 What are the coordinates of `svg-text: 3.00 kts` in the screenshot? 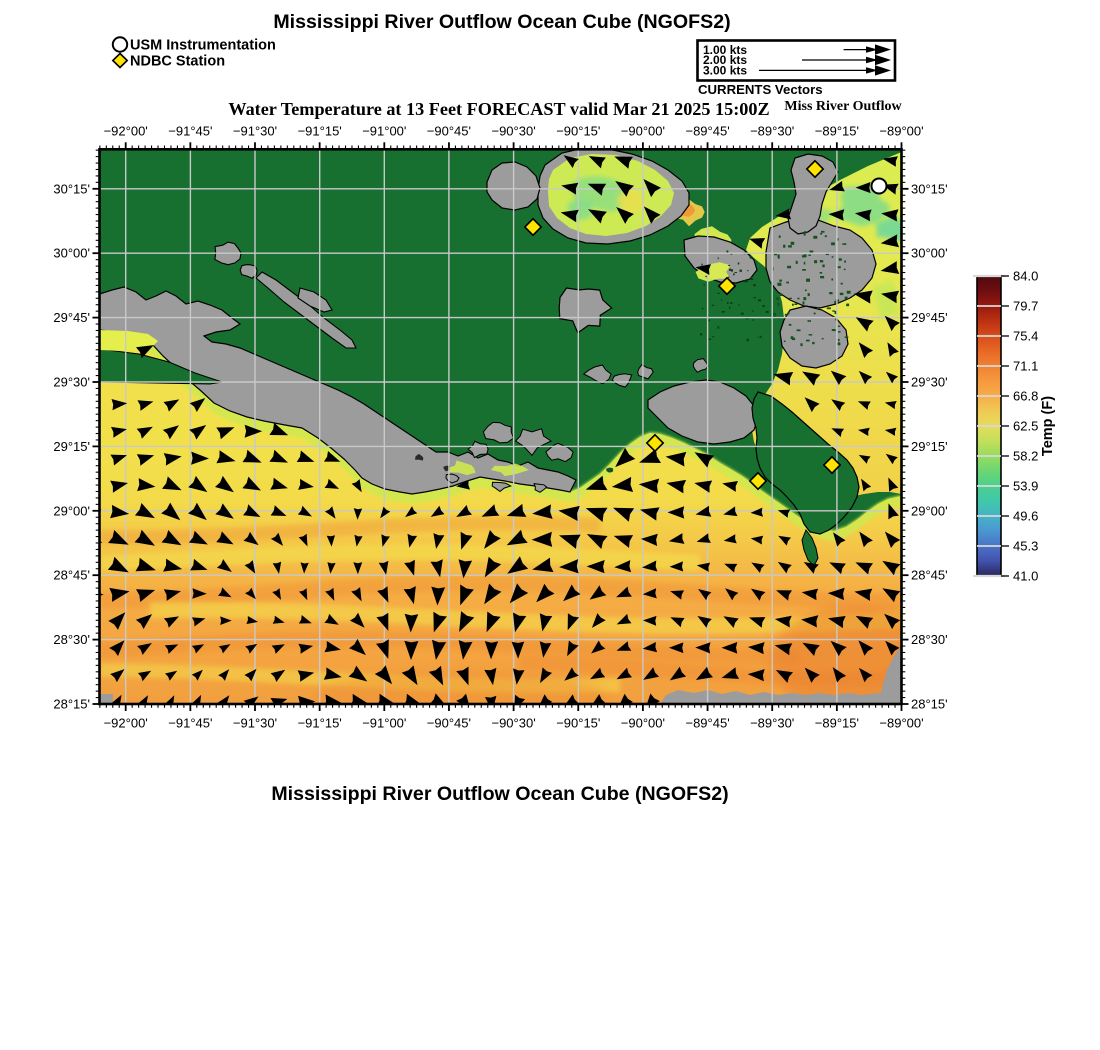 It's located at (725, 71).